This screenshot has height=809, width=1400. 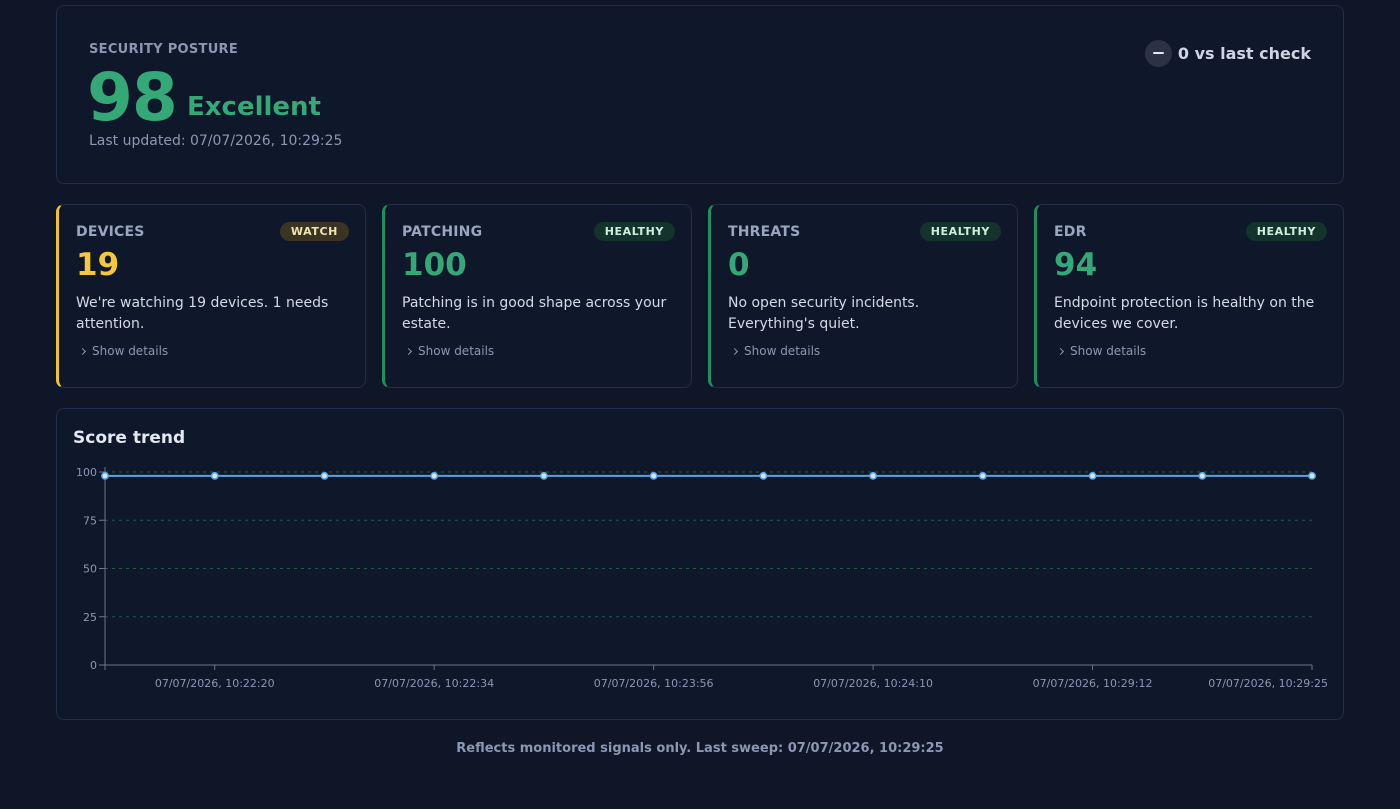 I want to click on status-badge: WATCH, so click(x=314, y=231).